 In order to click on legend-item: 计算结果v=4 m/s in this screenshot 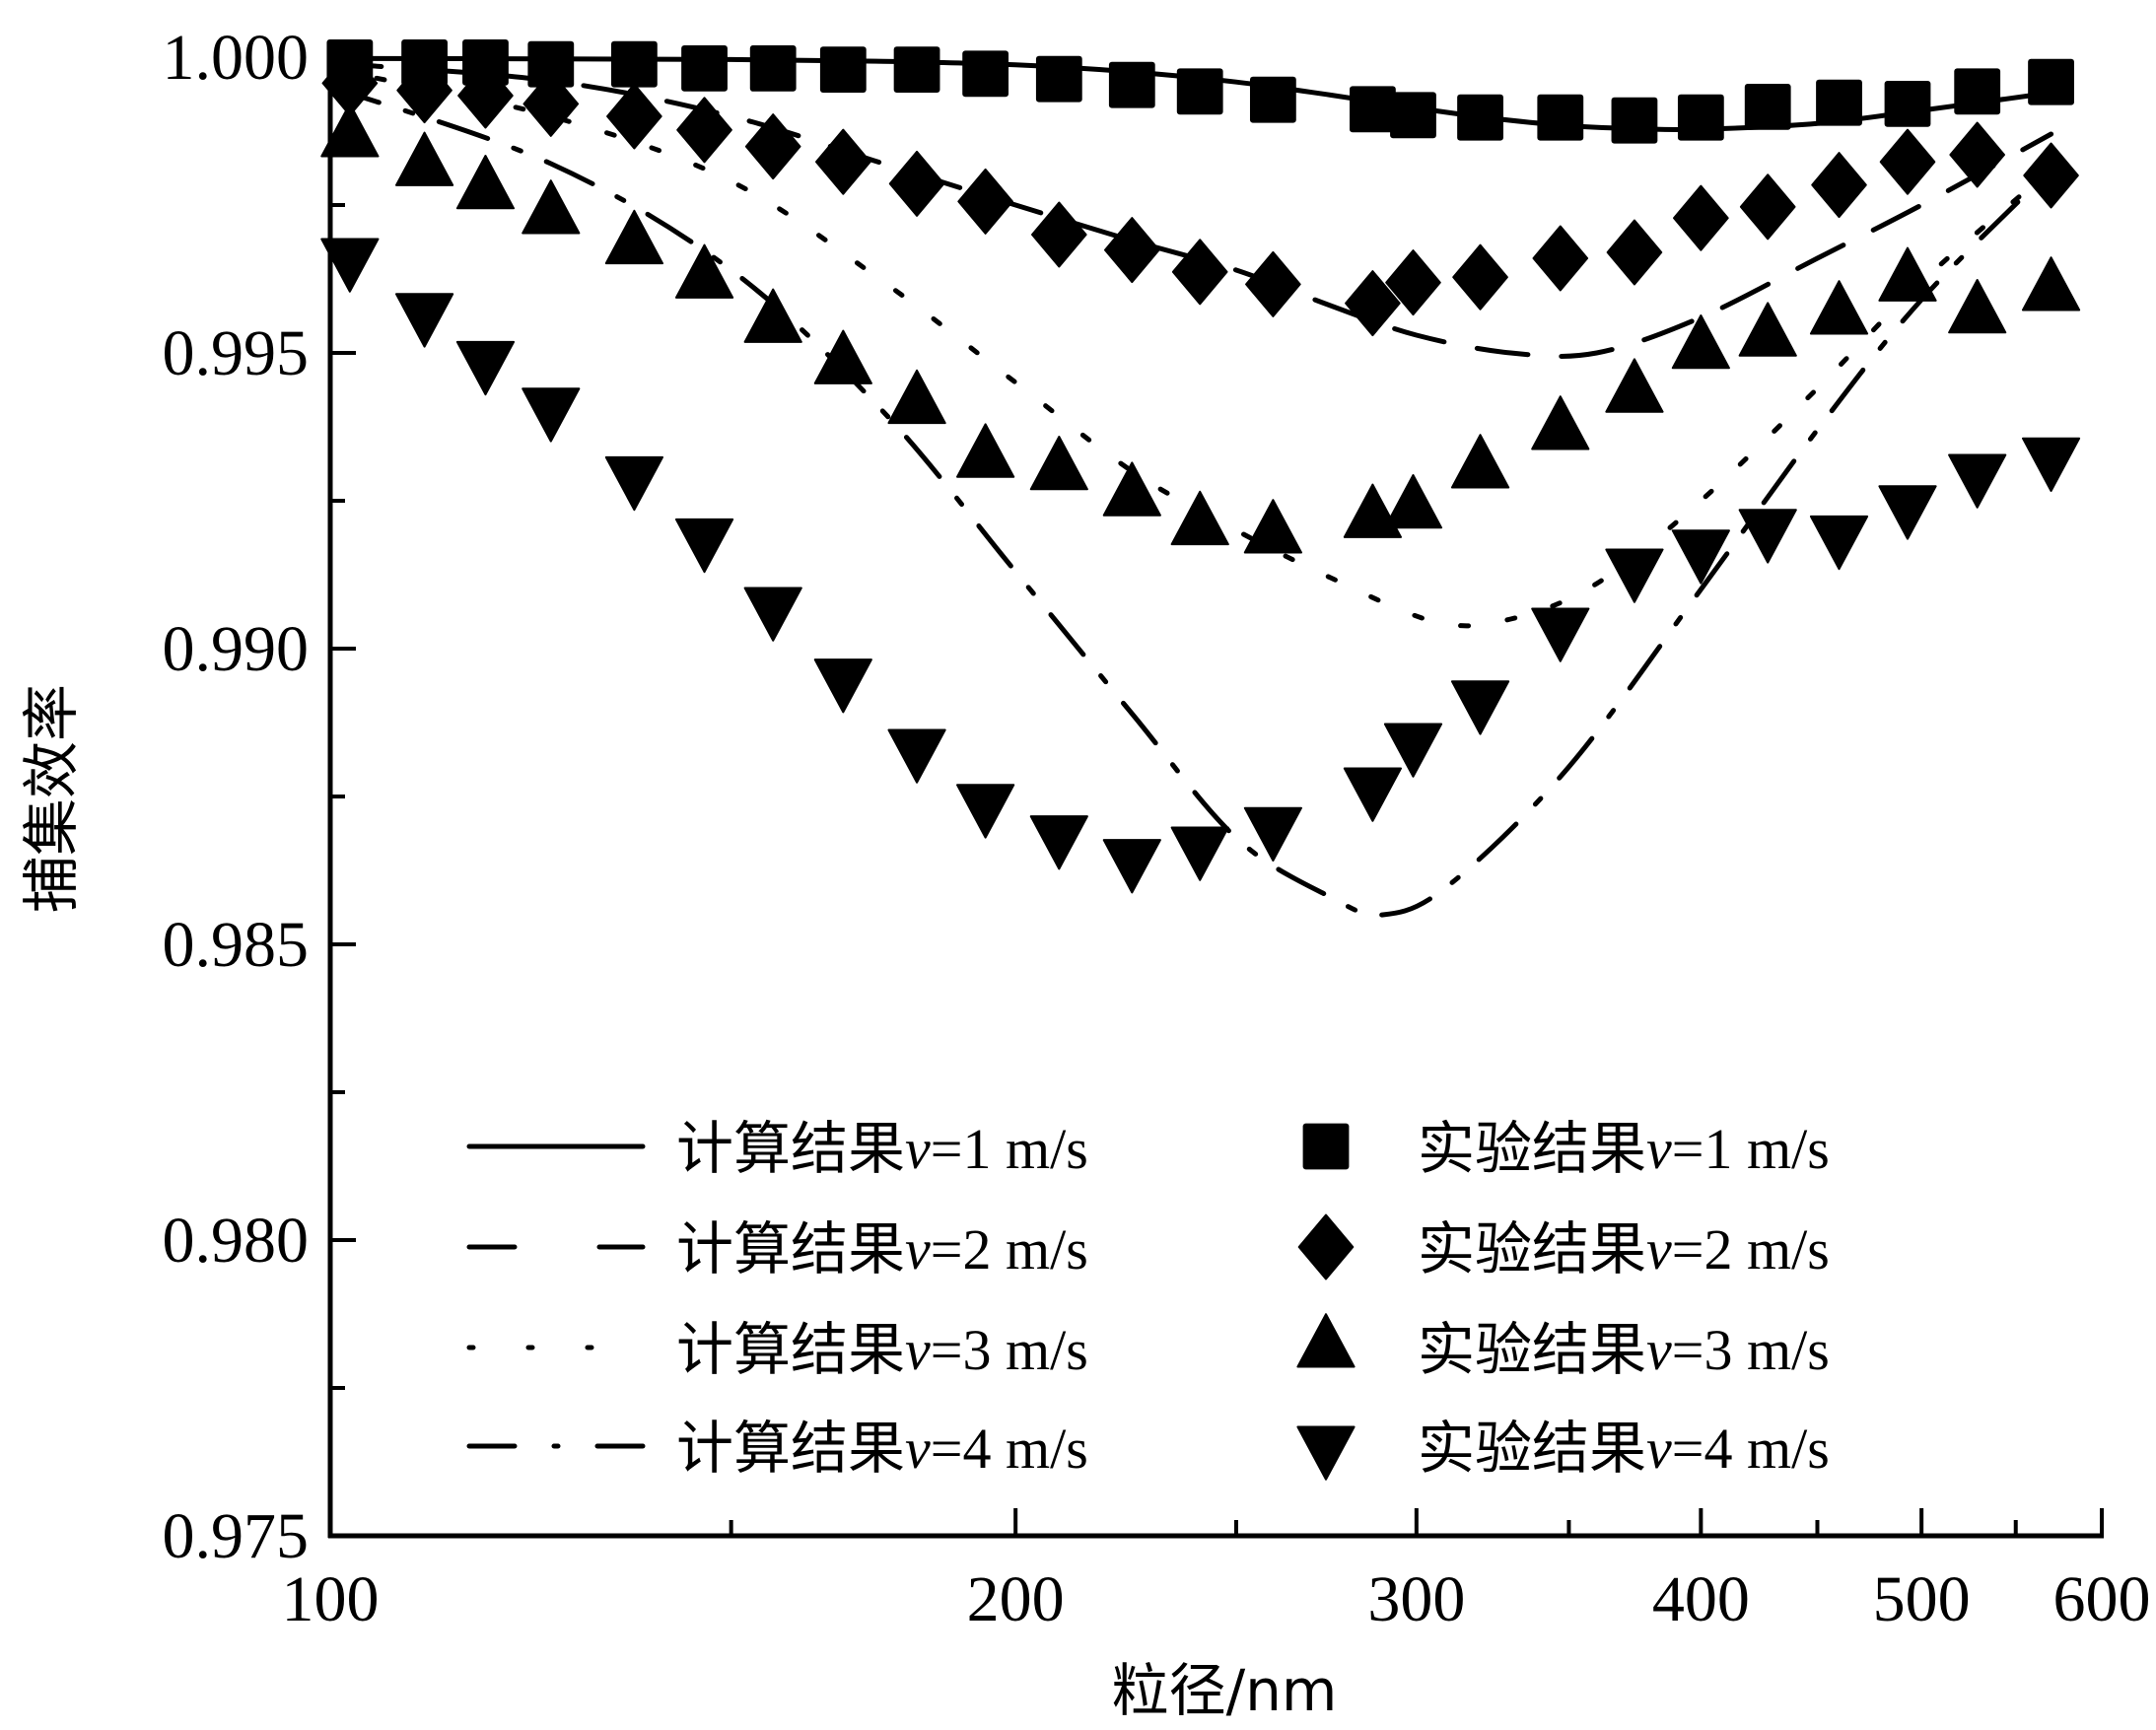, I will do `click(777, 1448)`.